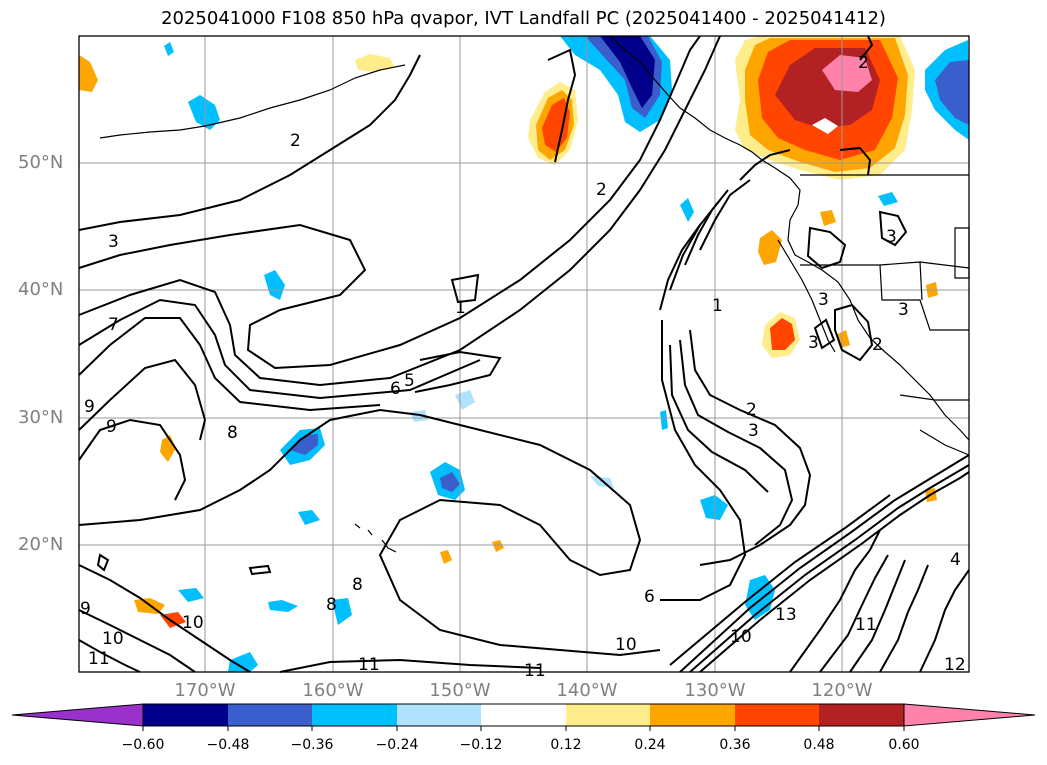  What do you see at coordinates (41, 544) in the screenshot?
I see `lat-label: 20°N` at bounding box center [41, 544].